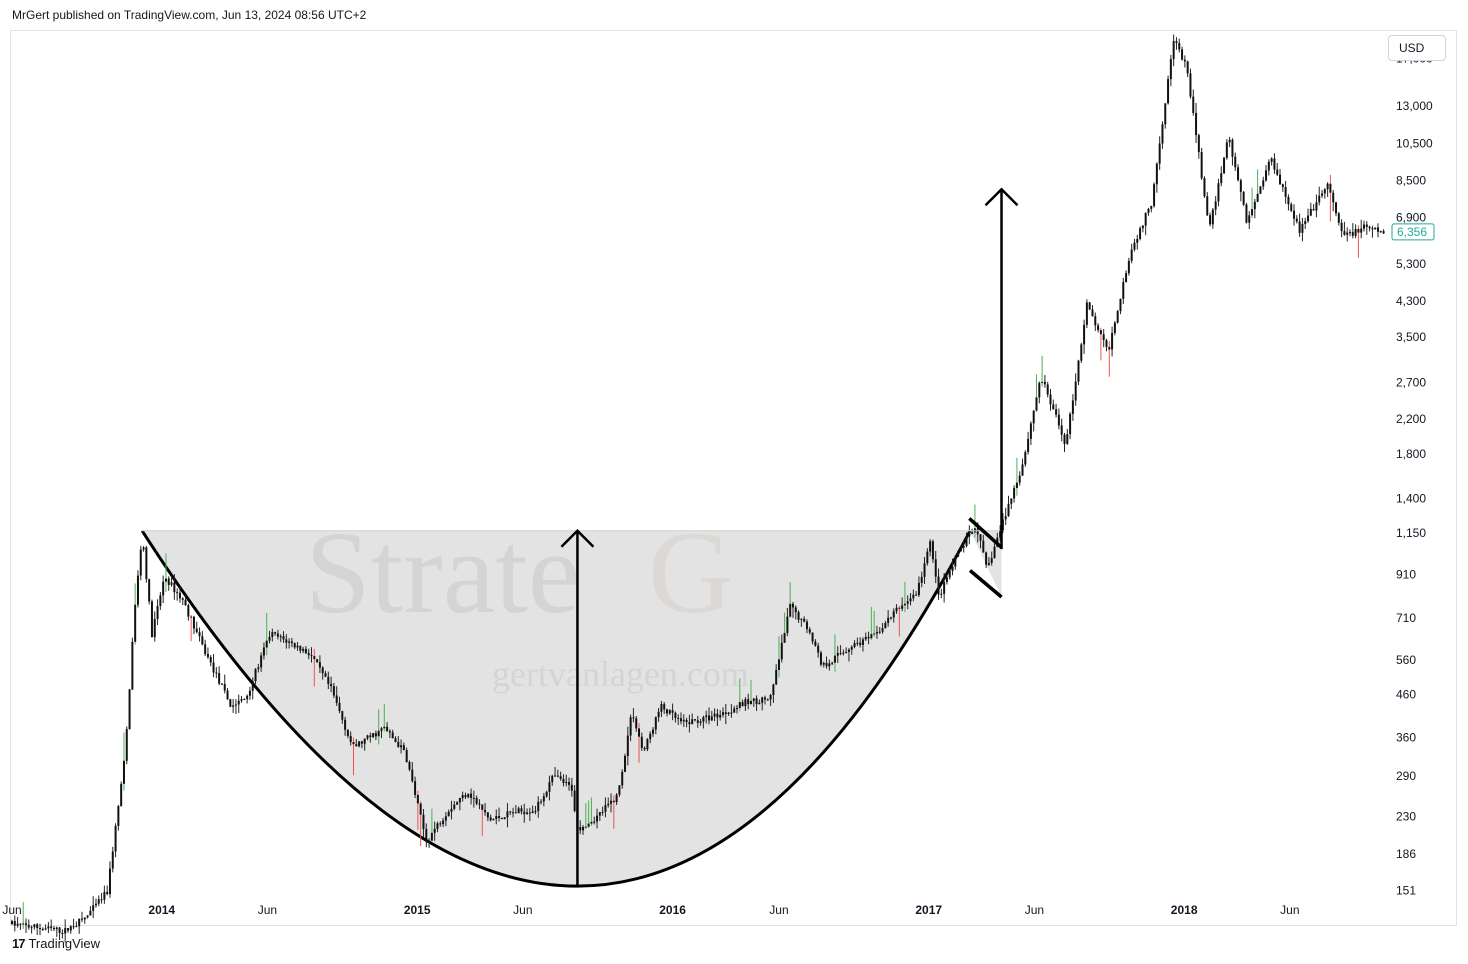 The image size is (1468, 964). What do you see at coordinates (1406, 817) in the screenshot?
I see `y-tick-label: 230` at bounding box center [1406, 817].